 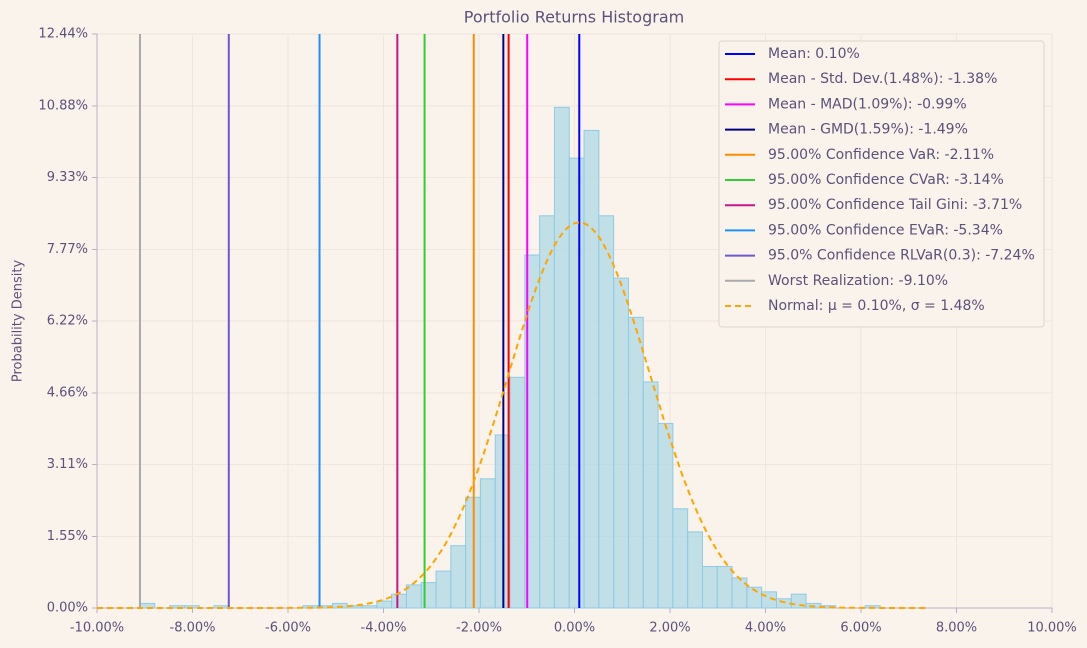 What do you see at coordinates (67, 536) in the screenshot?
I see `y-tick-label: 1.55%` at bounding box center [67, 536].